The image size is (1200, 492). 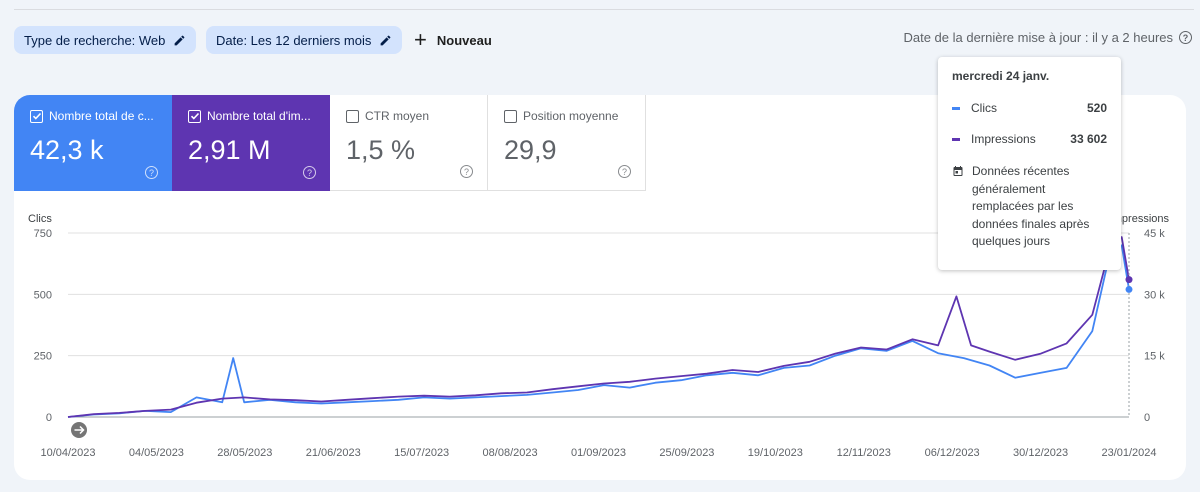 I want to click on right-axis-title: Impressions, so click(x=1140, y=219).